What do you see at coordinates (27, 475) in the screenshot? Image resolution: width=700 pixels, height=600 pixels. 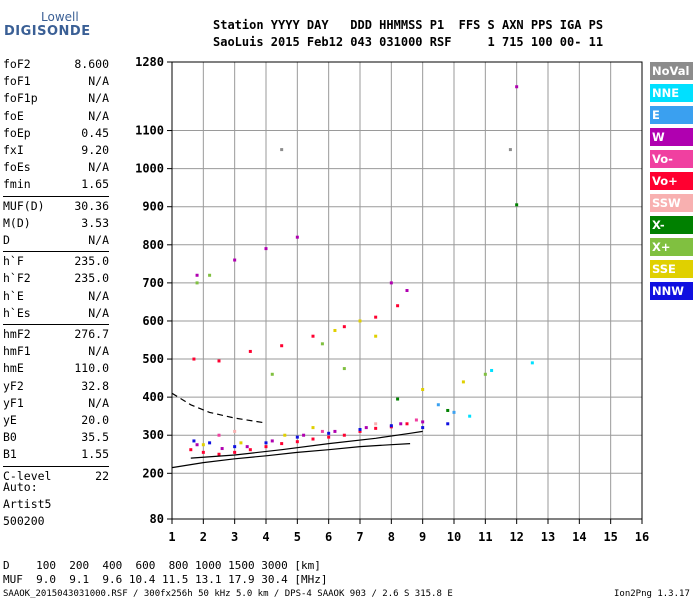 I see `param-label: C-level` at bounding box center [27, 475].